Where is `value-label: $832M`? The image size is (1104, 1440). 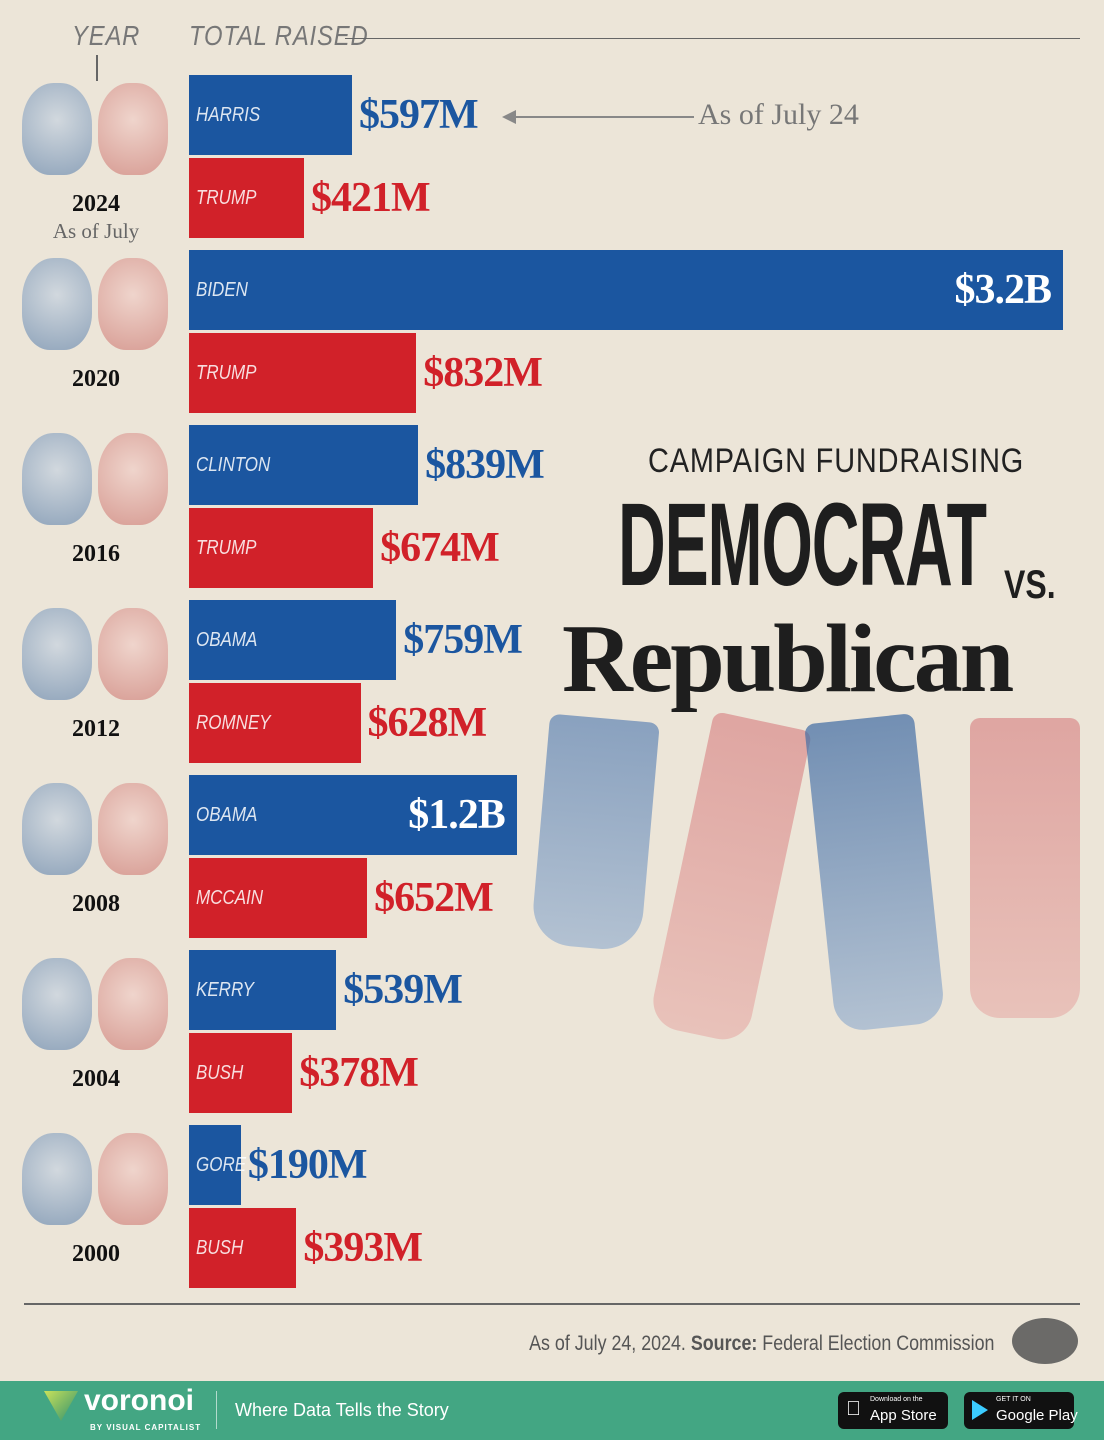
value-label: $832M is located at coordinates (483, 373).